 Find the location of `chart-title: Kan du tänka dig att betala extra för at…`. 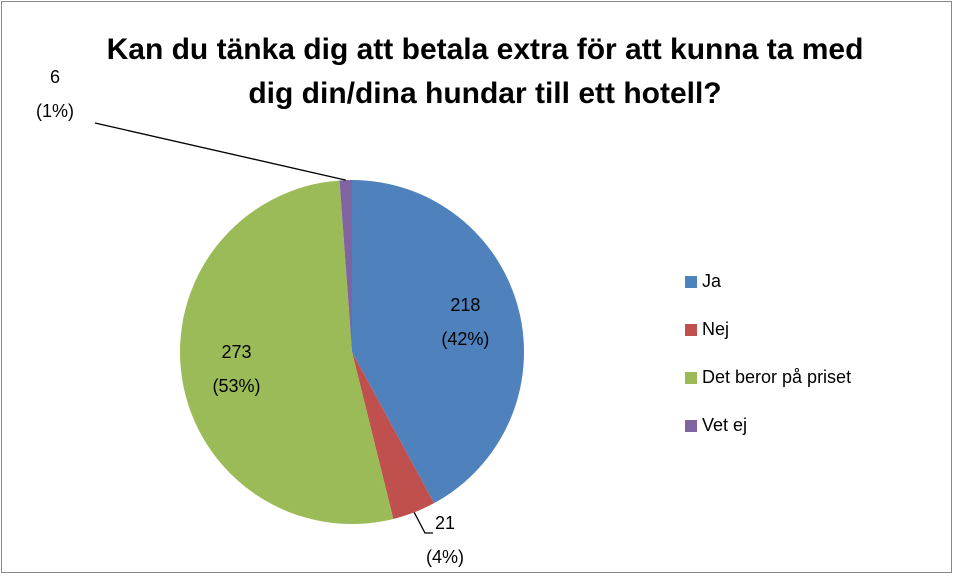

chart-title: Kan du tänka dig att betala extra för at… is located at coordinates (485, 71).